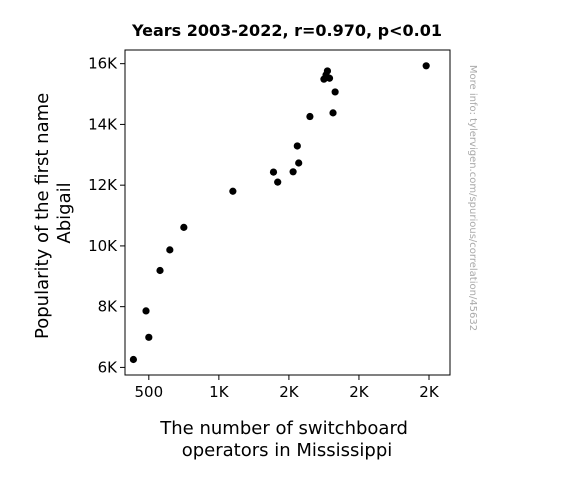 This screenshot has width=575, height=504. I want to click on x-axis-label-line-1: The number of switchboard, so click(283, 428).